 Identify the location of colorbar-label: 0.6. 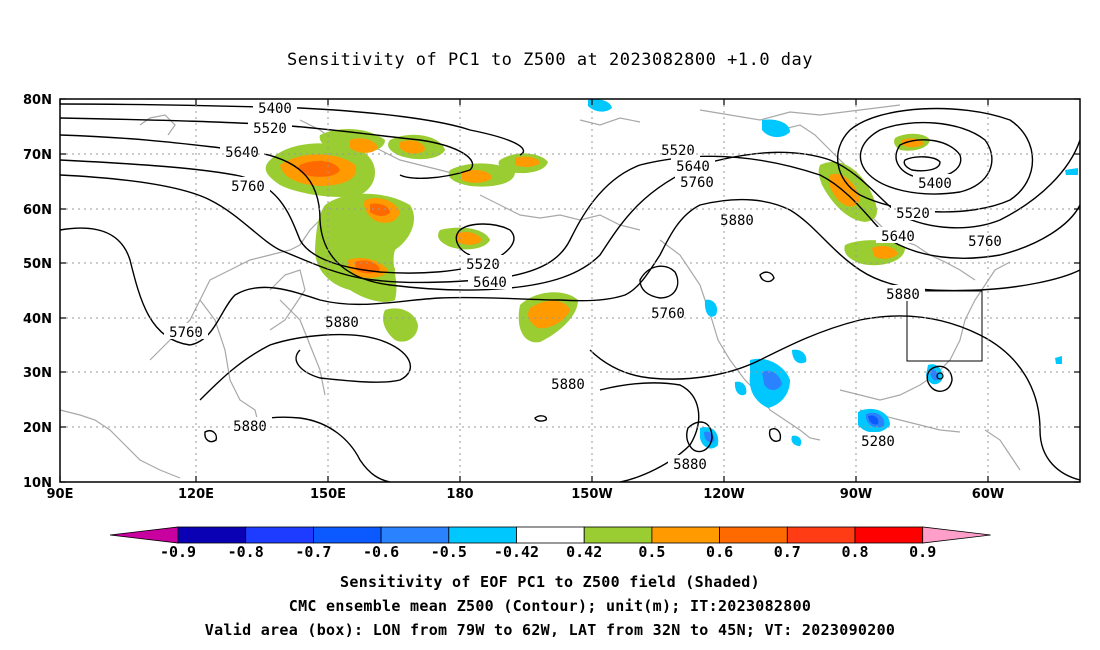
(719, 552).